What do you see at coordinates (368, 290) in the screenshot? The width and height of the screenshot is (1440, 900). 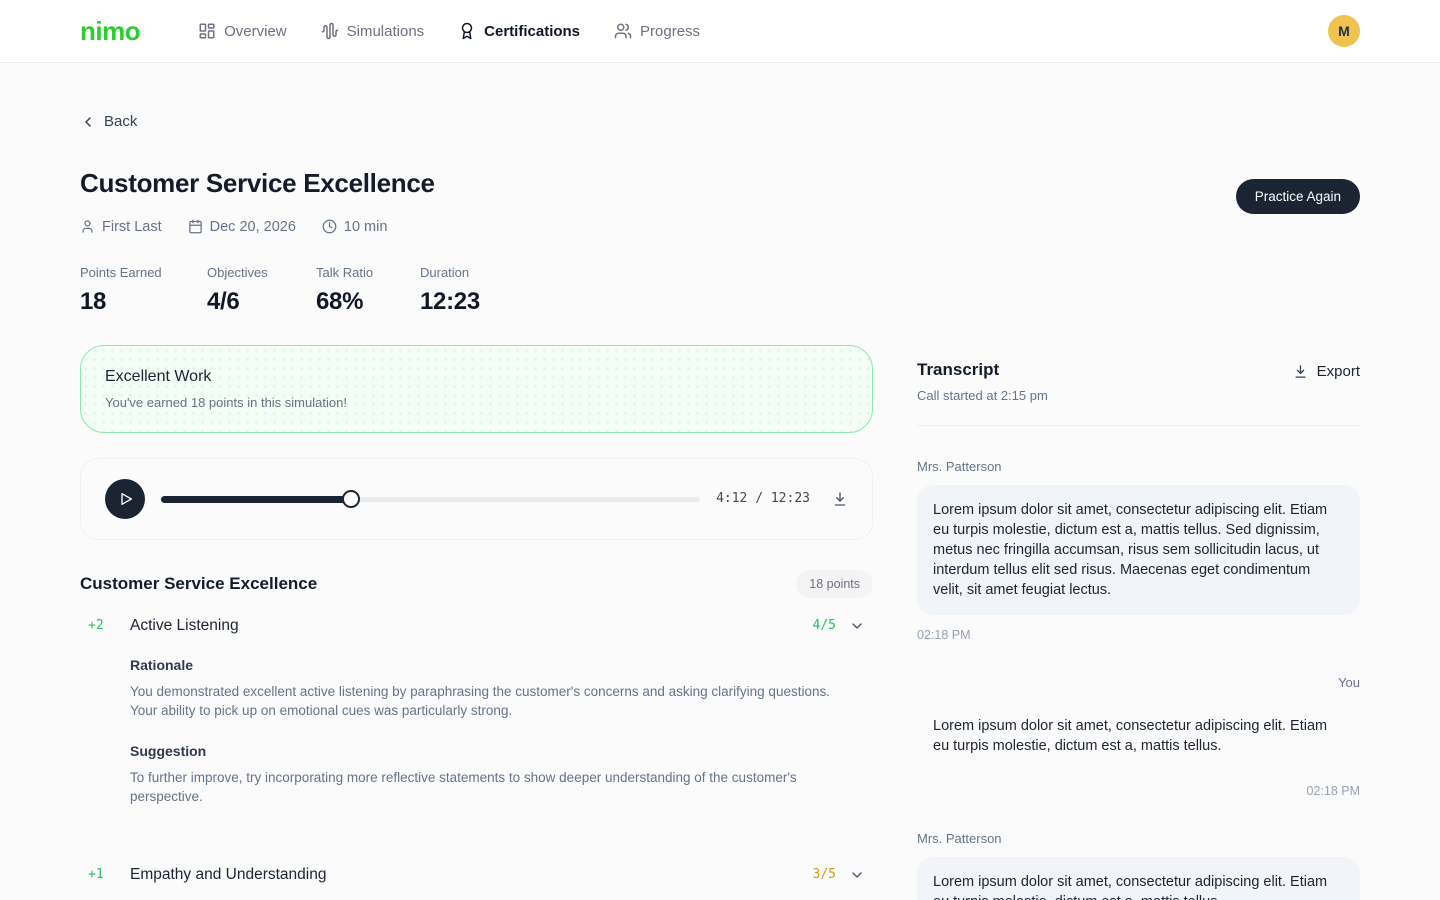 I see `stat-talk-ratio: Talk Ratio 68%` at bounding box center [368, 290].